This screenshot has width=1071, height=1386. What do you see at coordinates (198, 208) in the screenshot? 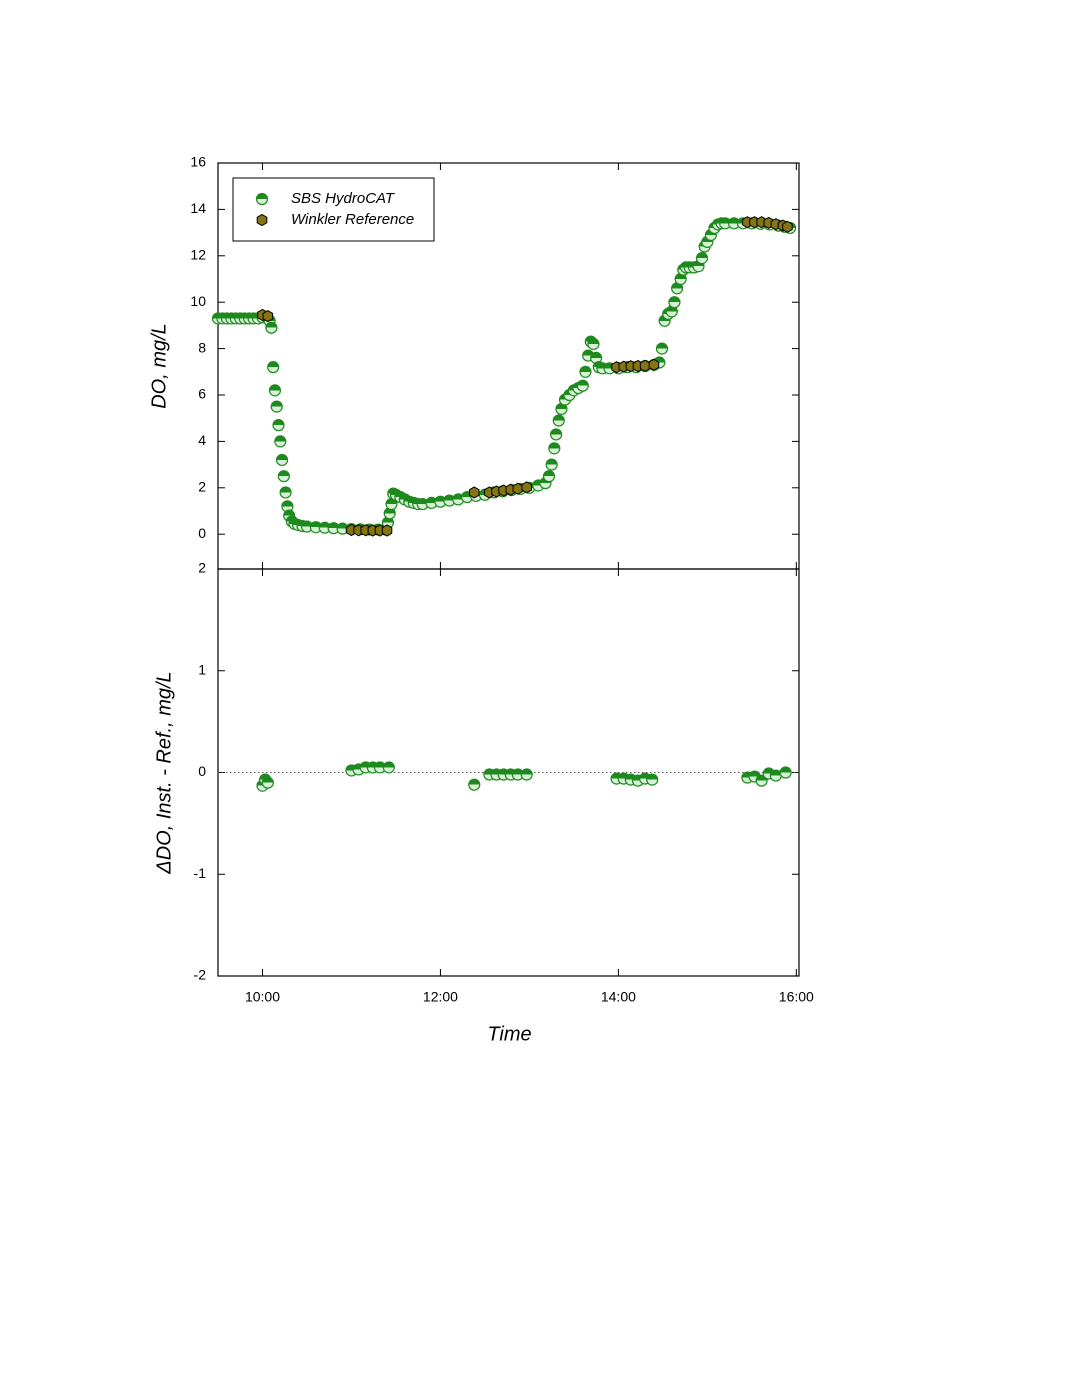
I see `y-tick-label: 14` at bounding box center [198, 208].